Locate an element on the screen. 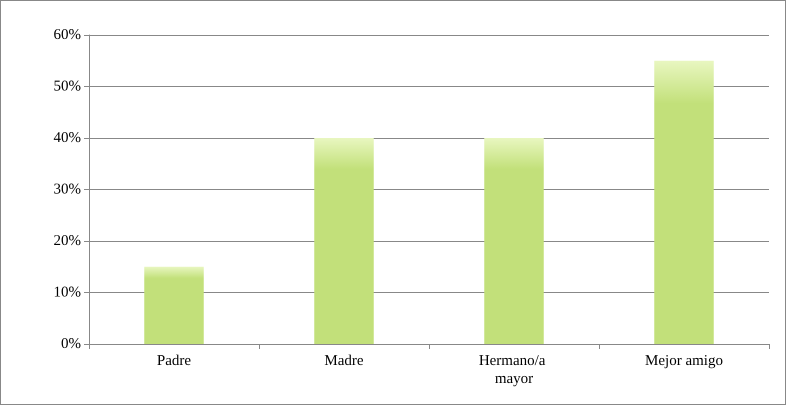 The height and width of the screenshot is (405, 786). y-tick-label: 60% is located at coordinates (67, 35).